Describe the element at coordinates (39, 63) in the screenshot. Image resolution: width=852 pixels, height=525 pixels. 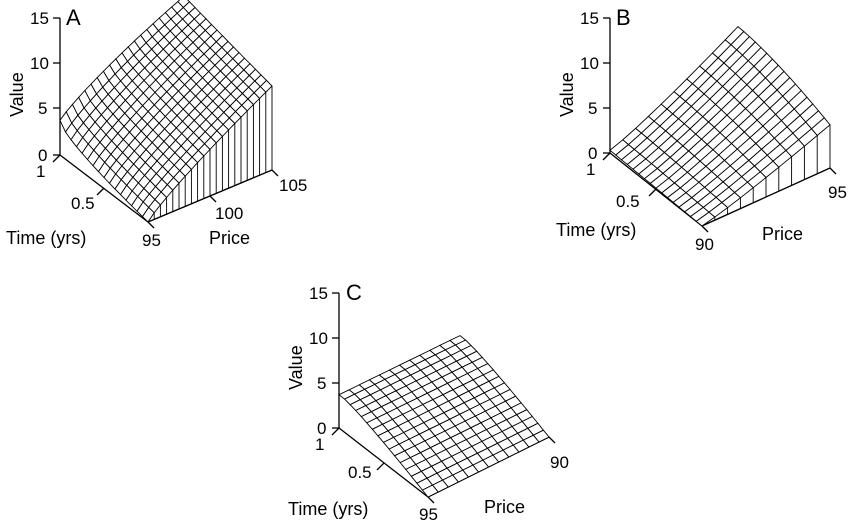
I see `panel-a-z-ticklabel-10: 10` at that location.